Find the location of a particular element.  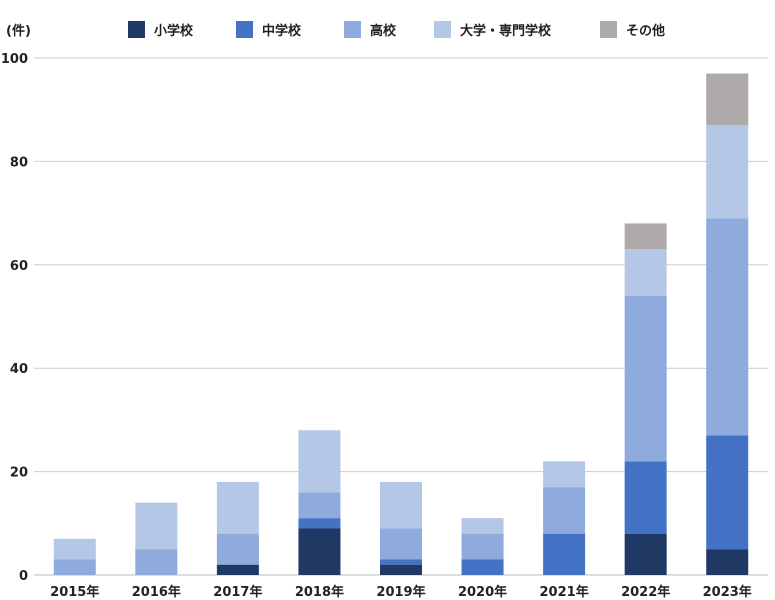

x-tick-label: 2018年 is located at coordinates (319, 592).